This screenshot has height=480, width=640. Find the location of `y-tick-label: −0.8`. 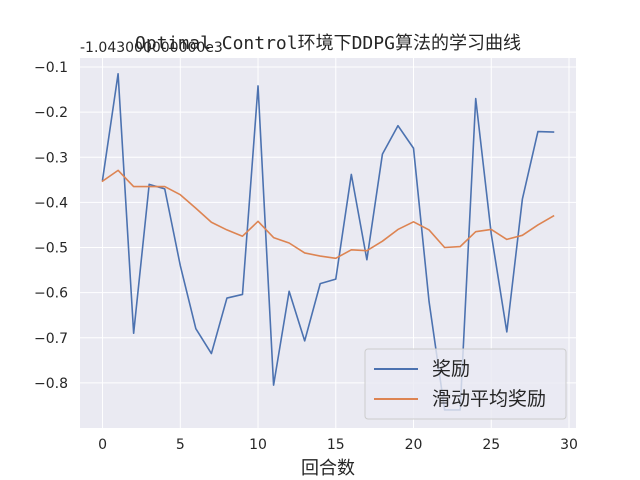

y-tick-label: −0.8 is located at coordinates (51, 384).